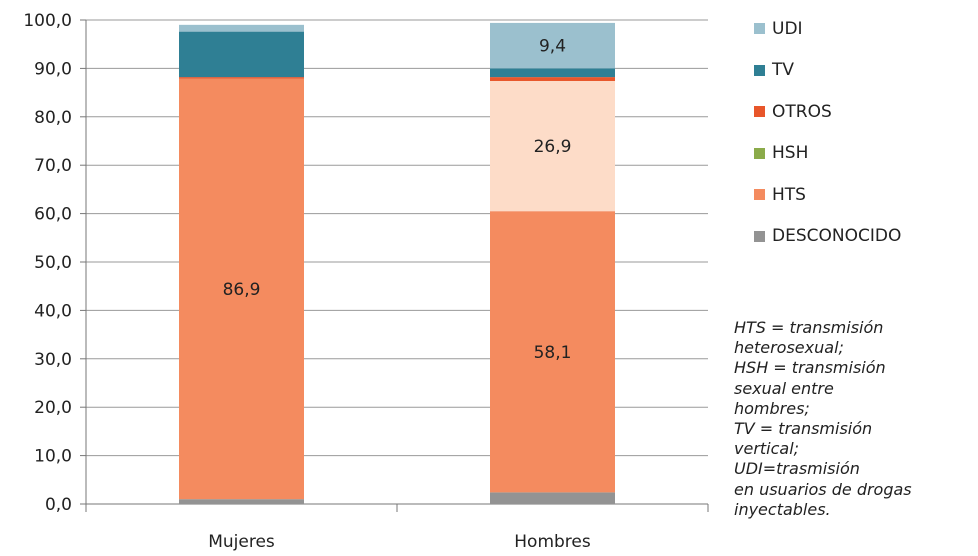  Describe the element at coordinates (784, 388) in the screenshot. I see `note-line: sexual entre` at that location.